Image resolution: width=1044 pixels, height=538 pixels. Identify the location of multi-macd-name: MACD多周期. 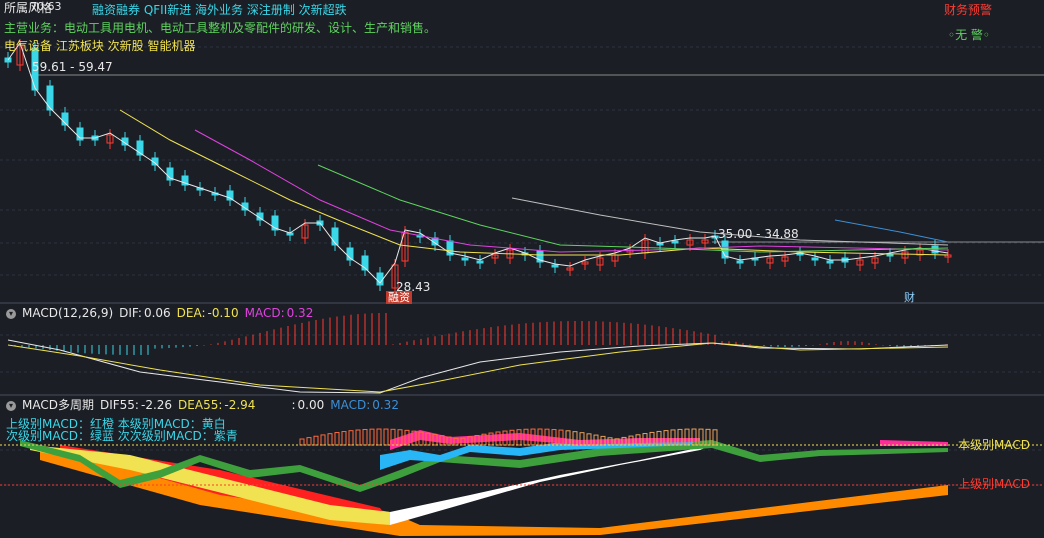
(58, 405).